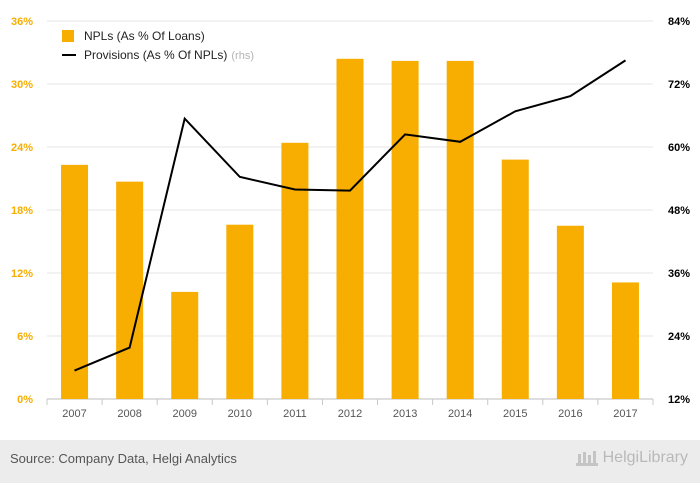 This screenshot has width=700, height=483. I want to click on x-tick-label: 2014, so click(460, 414).